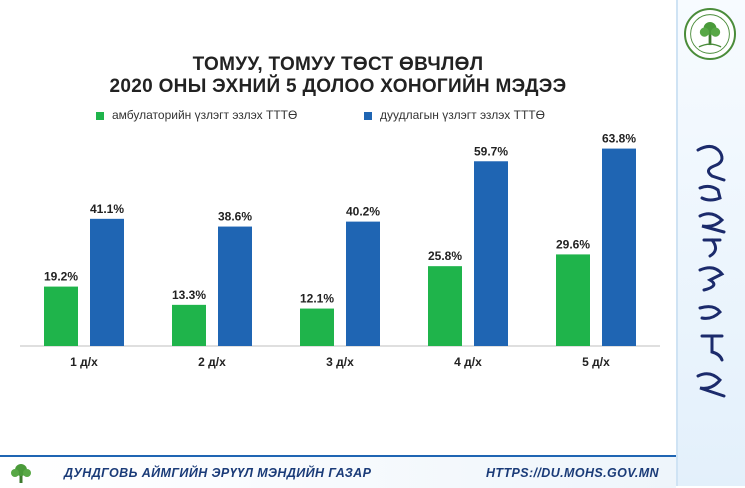 This screenshot has width=745, height=488. What do you see at coordinates (711, 271) in the screenshot?
I see `mongolian-script-decoration-icon` at bounding box center [711, 271].